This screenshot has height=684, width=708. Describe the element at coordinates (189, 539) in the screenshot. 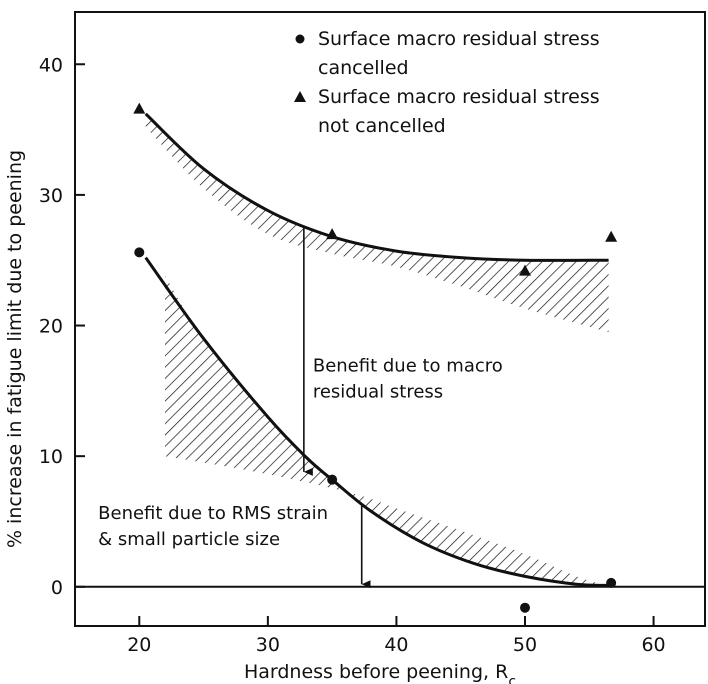

I see `annotation-text: & small particle size` at that location.